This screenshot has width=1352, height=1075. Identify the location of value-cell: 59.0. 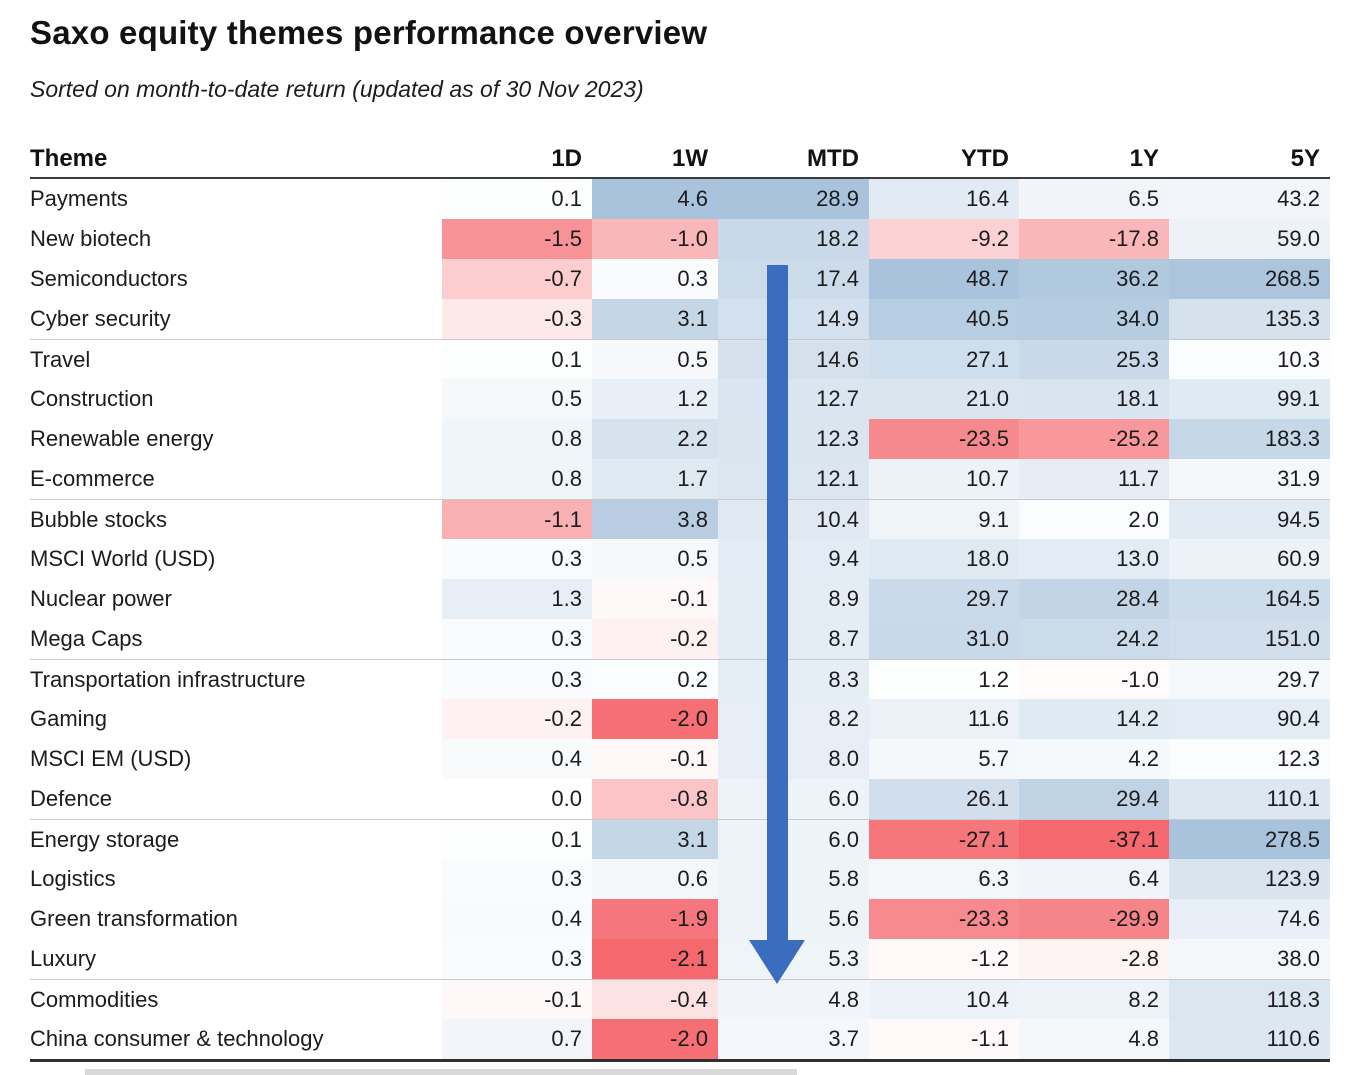
(1249, 239).